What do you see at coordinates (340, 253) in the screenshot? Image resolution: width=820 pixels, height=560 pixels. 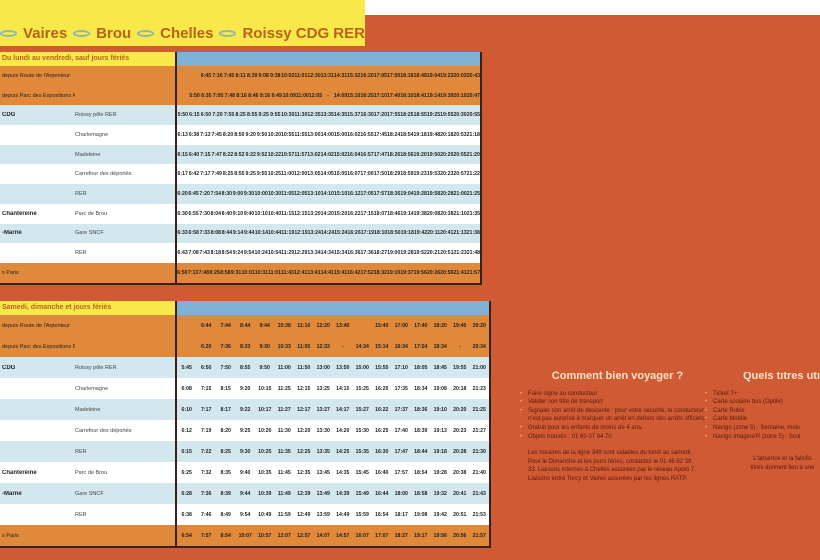 I see `time-cell: 15:34` at bounding box center [340, 253].